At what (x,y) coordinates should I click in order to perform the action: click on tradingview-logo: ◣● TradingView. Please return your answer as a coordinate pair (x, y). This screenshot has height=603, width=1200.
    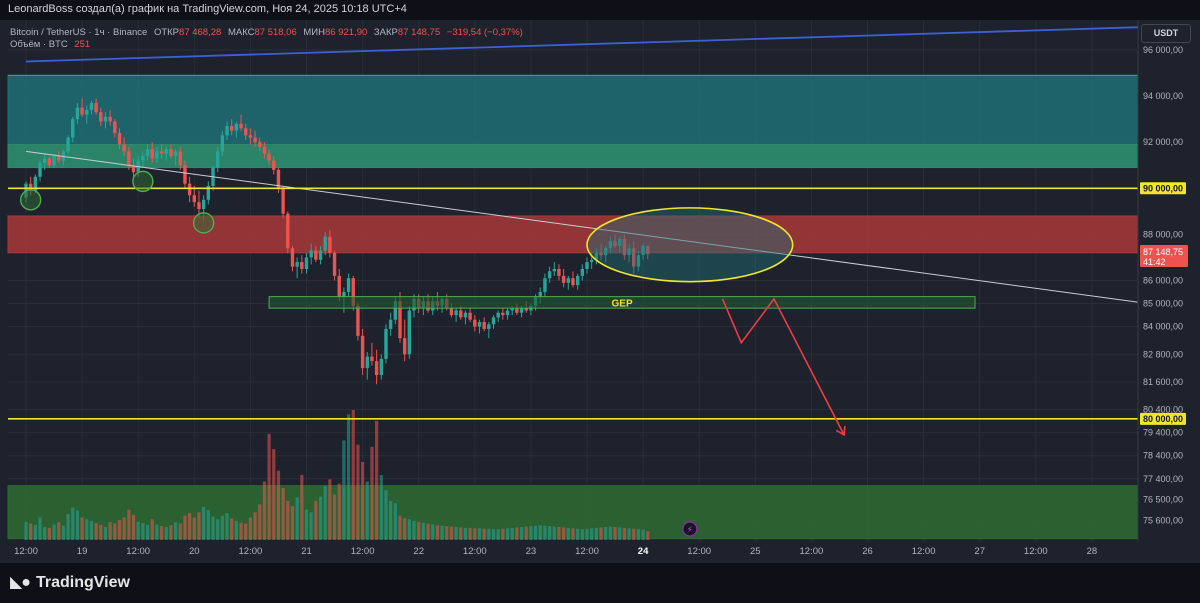
    Looking at the image, I should click on (70, 582).